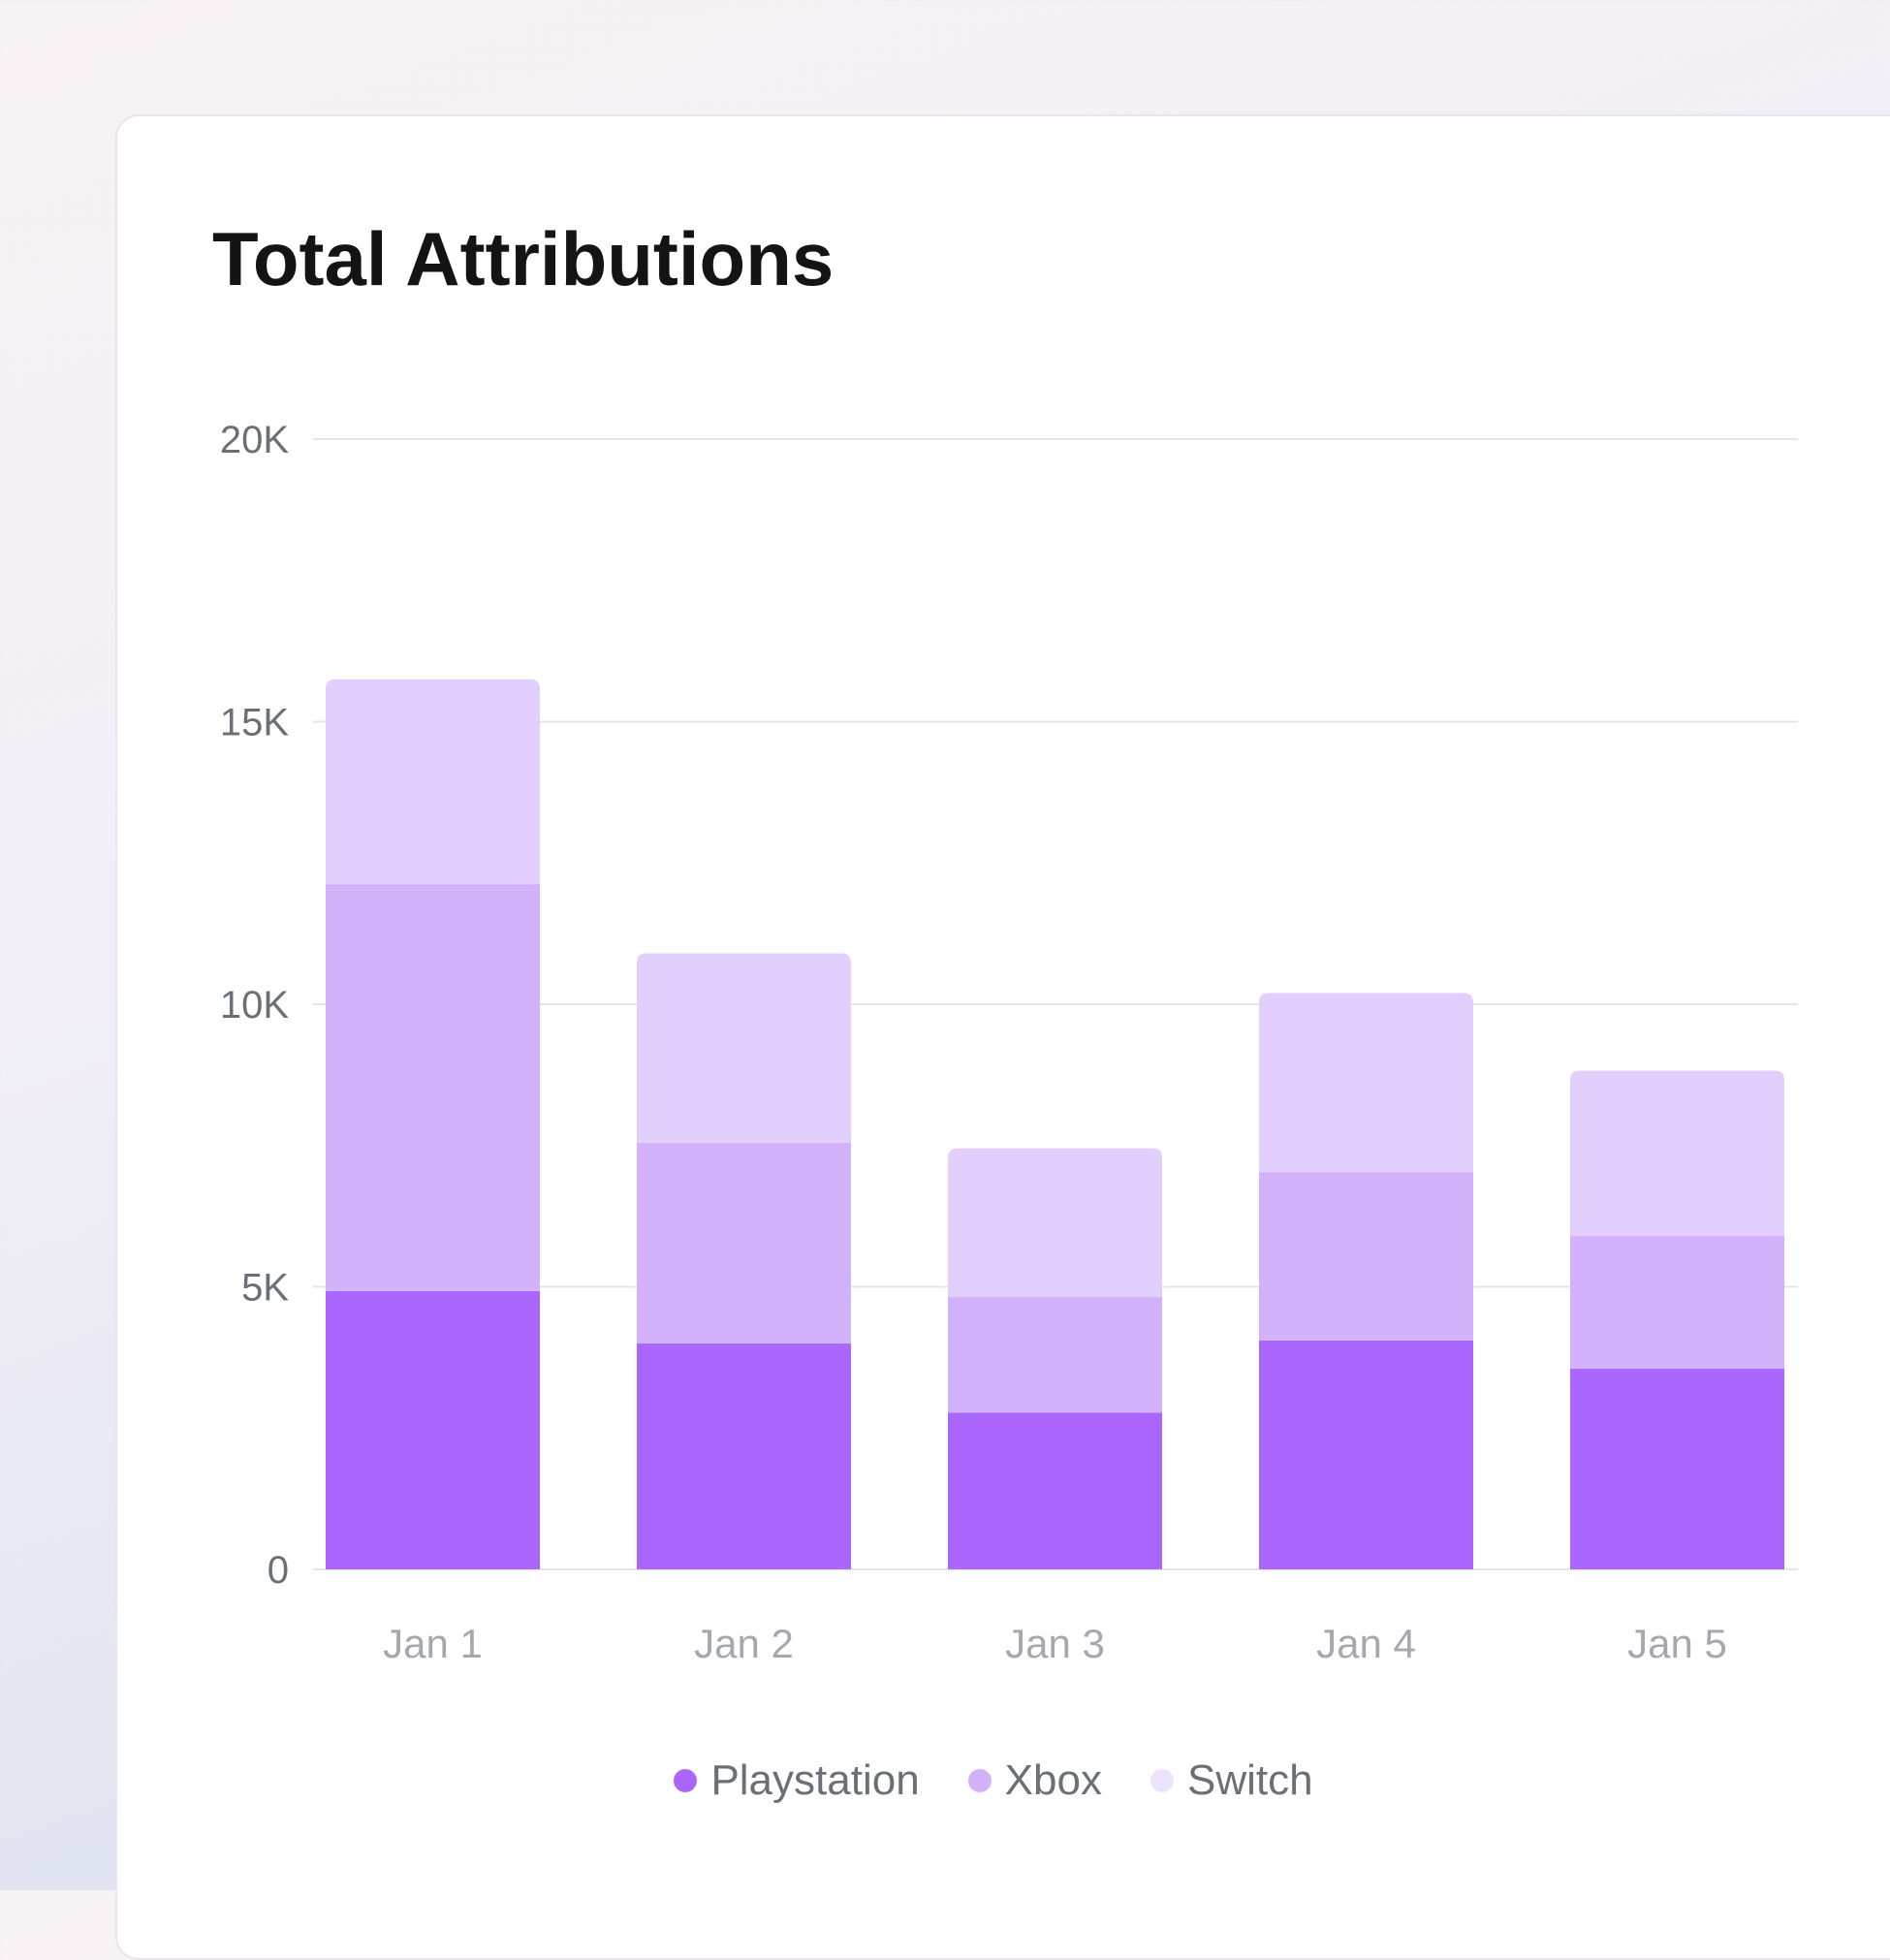 This screenshot has width=1890, height=1960. Describe the element at coordinates (255, 440) in the screenshot. I see `y-tick-label: 20K` at that location.